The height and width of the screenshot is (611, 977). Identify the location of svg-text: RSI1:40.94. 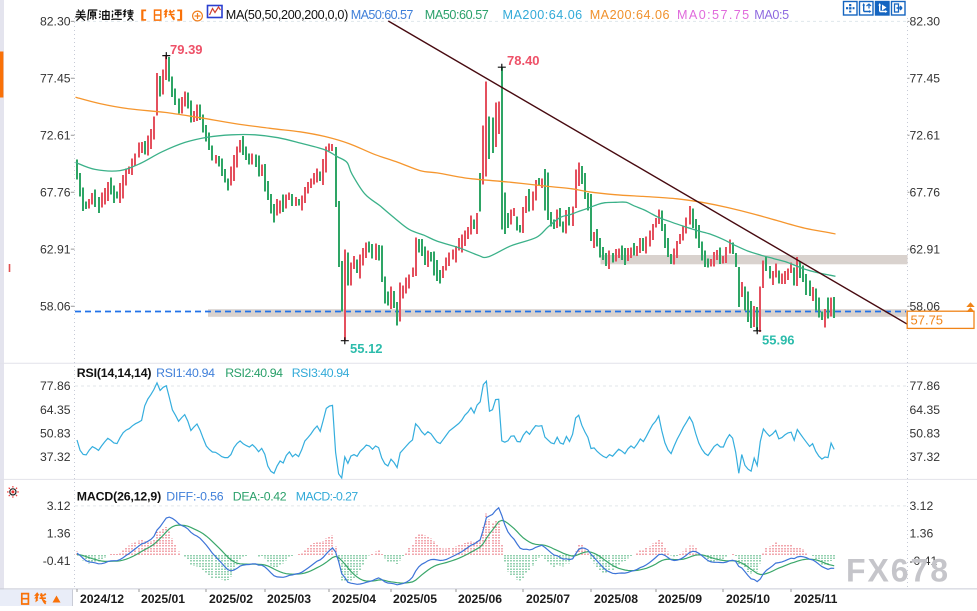
(185, 373).